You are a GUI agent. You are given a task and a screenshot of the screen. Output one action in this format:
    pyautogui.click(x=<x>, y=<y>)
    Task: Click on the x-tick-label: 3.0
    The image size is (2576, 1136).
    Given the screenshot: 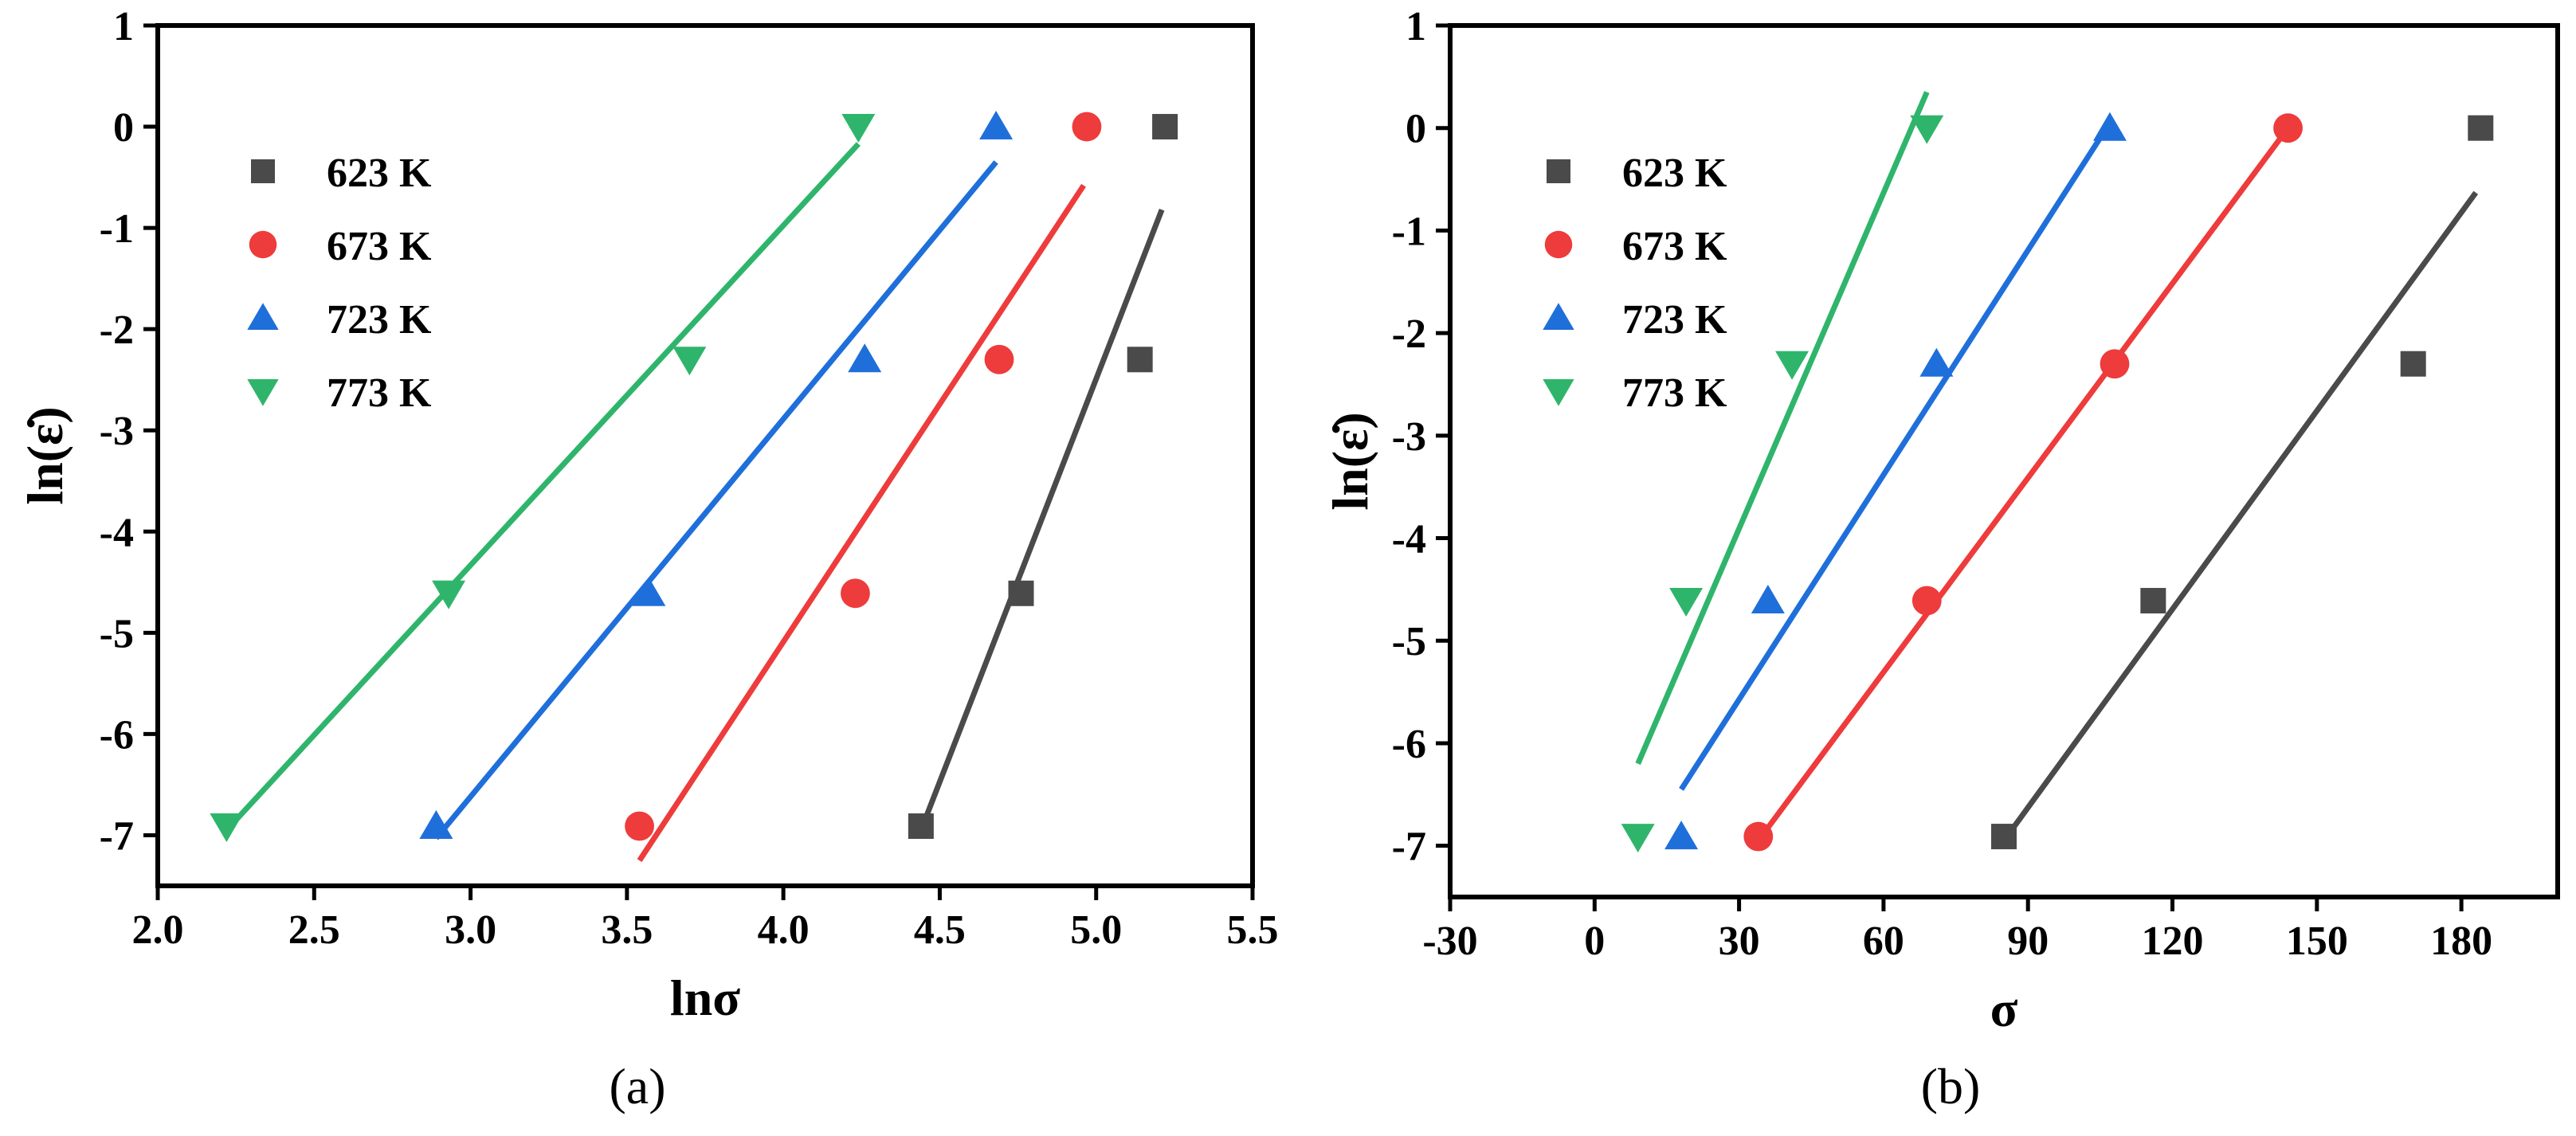 What is the action you would take?
    pyautogui.click(x=471, y=930)
    